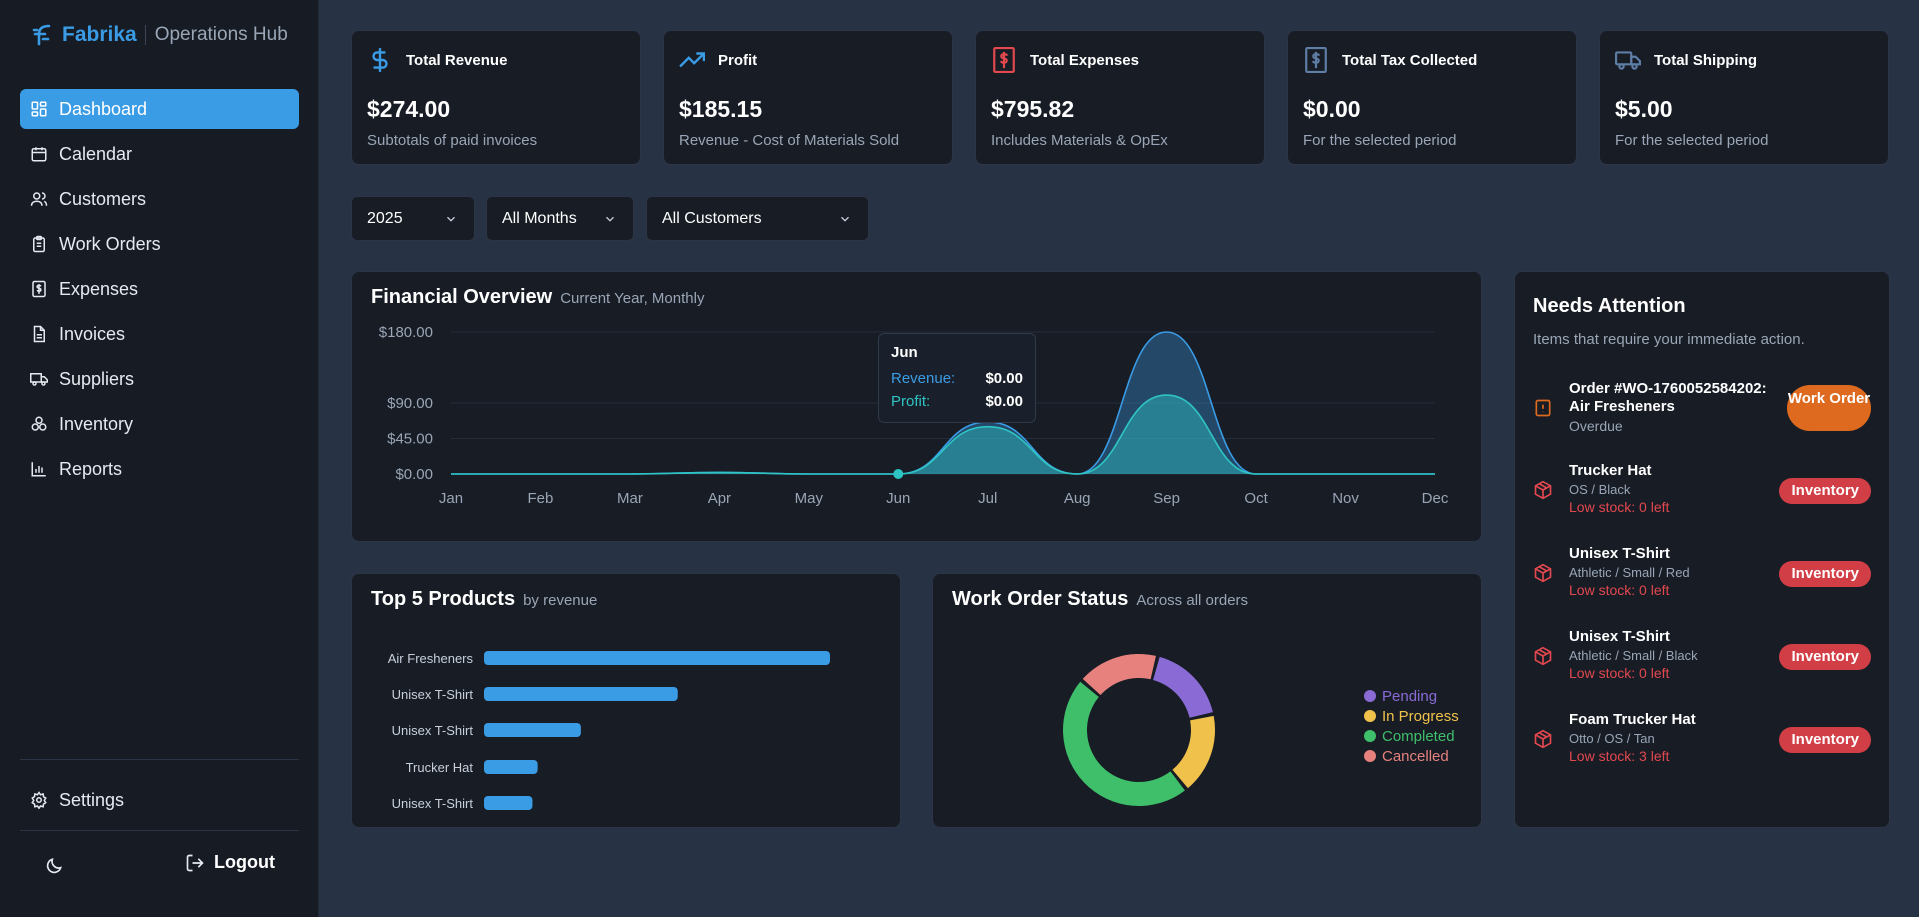  I want to click on top-products-panel, so click(626, 700).